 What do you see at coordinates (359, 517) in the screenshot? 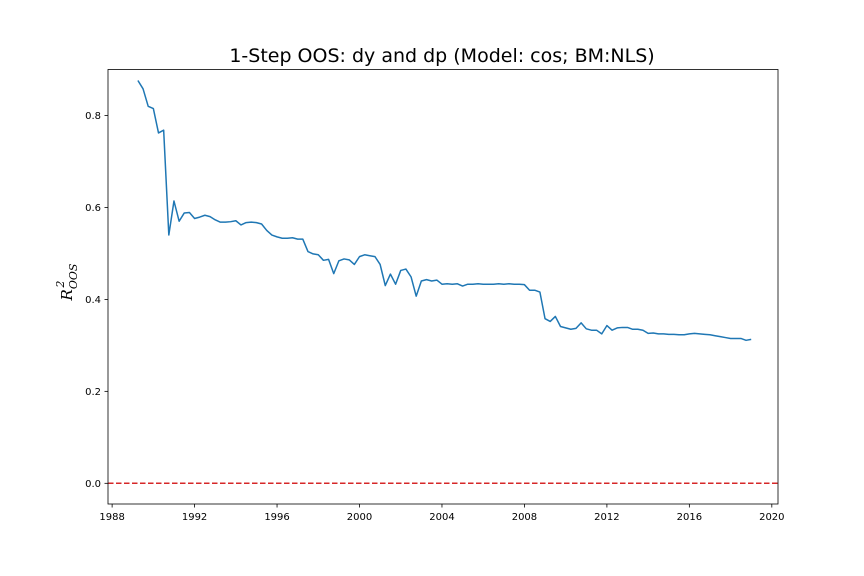
I see `x-tick-label: 2000` at bounding box center [359, 517].